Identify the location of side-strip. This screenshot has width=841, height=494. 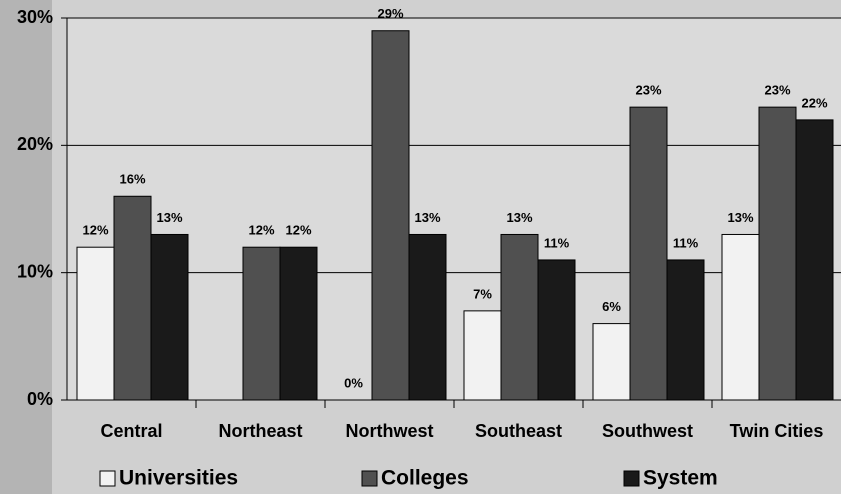
(26, 247).